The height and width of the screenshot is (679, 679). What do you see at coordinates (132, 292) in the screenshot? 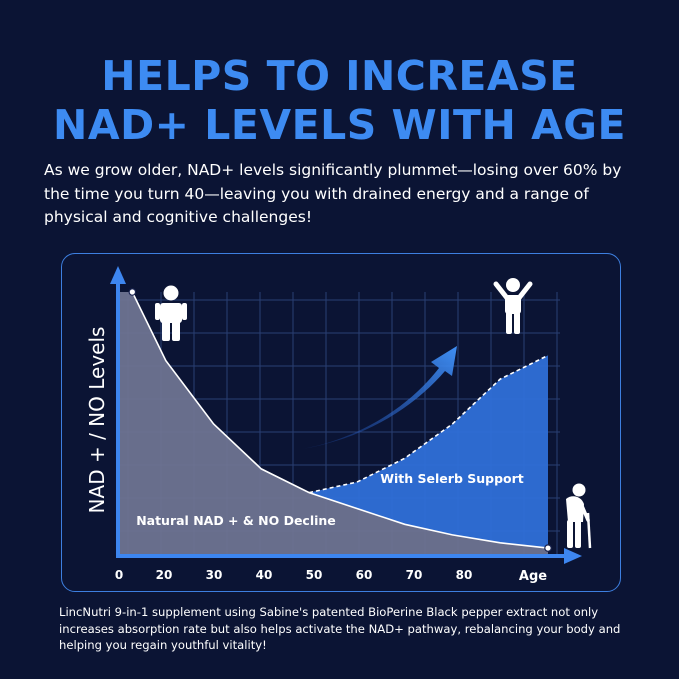
I see `series-start-point` at bounding box center [132, 292].